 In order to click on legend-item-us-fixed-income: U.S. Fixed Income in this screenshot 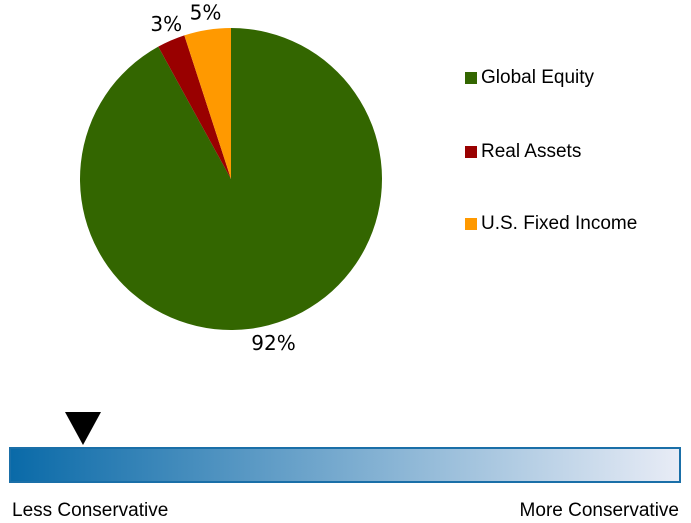, I will do `click(551, 224)`.